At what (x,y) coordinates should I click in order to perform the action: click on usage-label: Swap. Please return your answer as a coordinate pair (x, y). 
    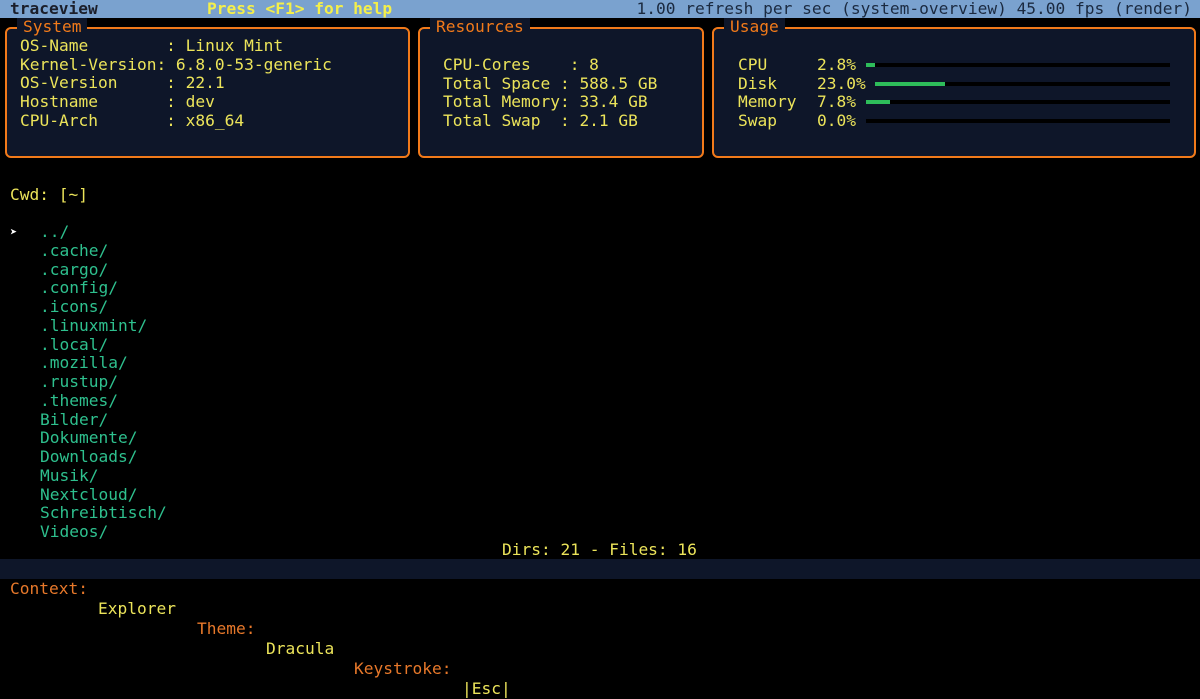
    Looking at the image, I should click on (757, 121).